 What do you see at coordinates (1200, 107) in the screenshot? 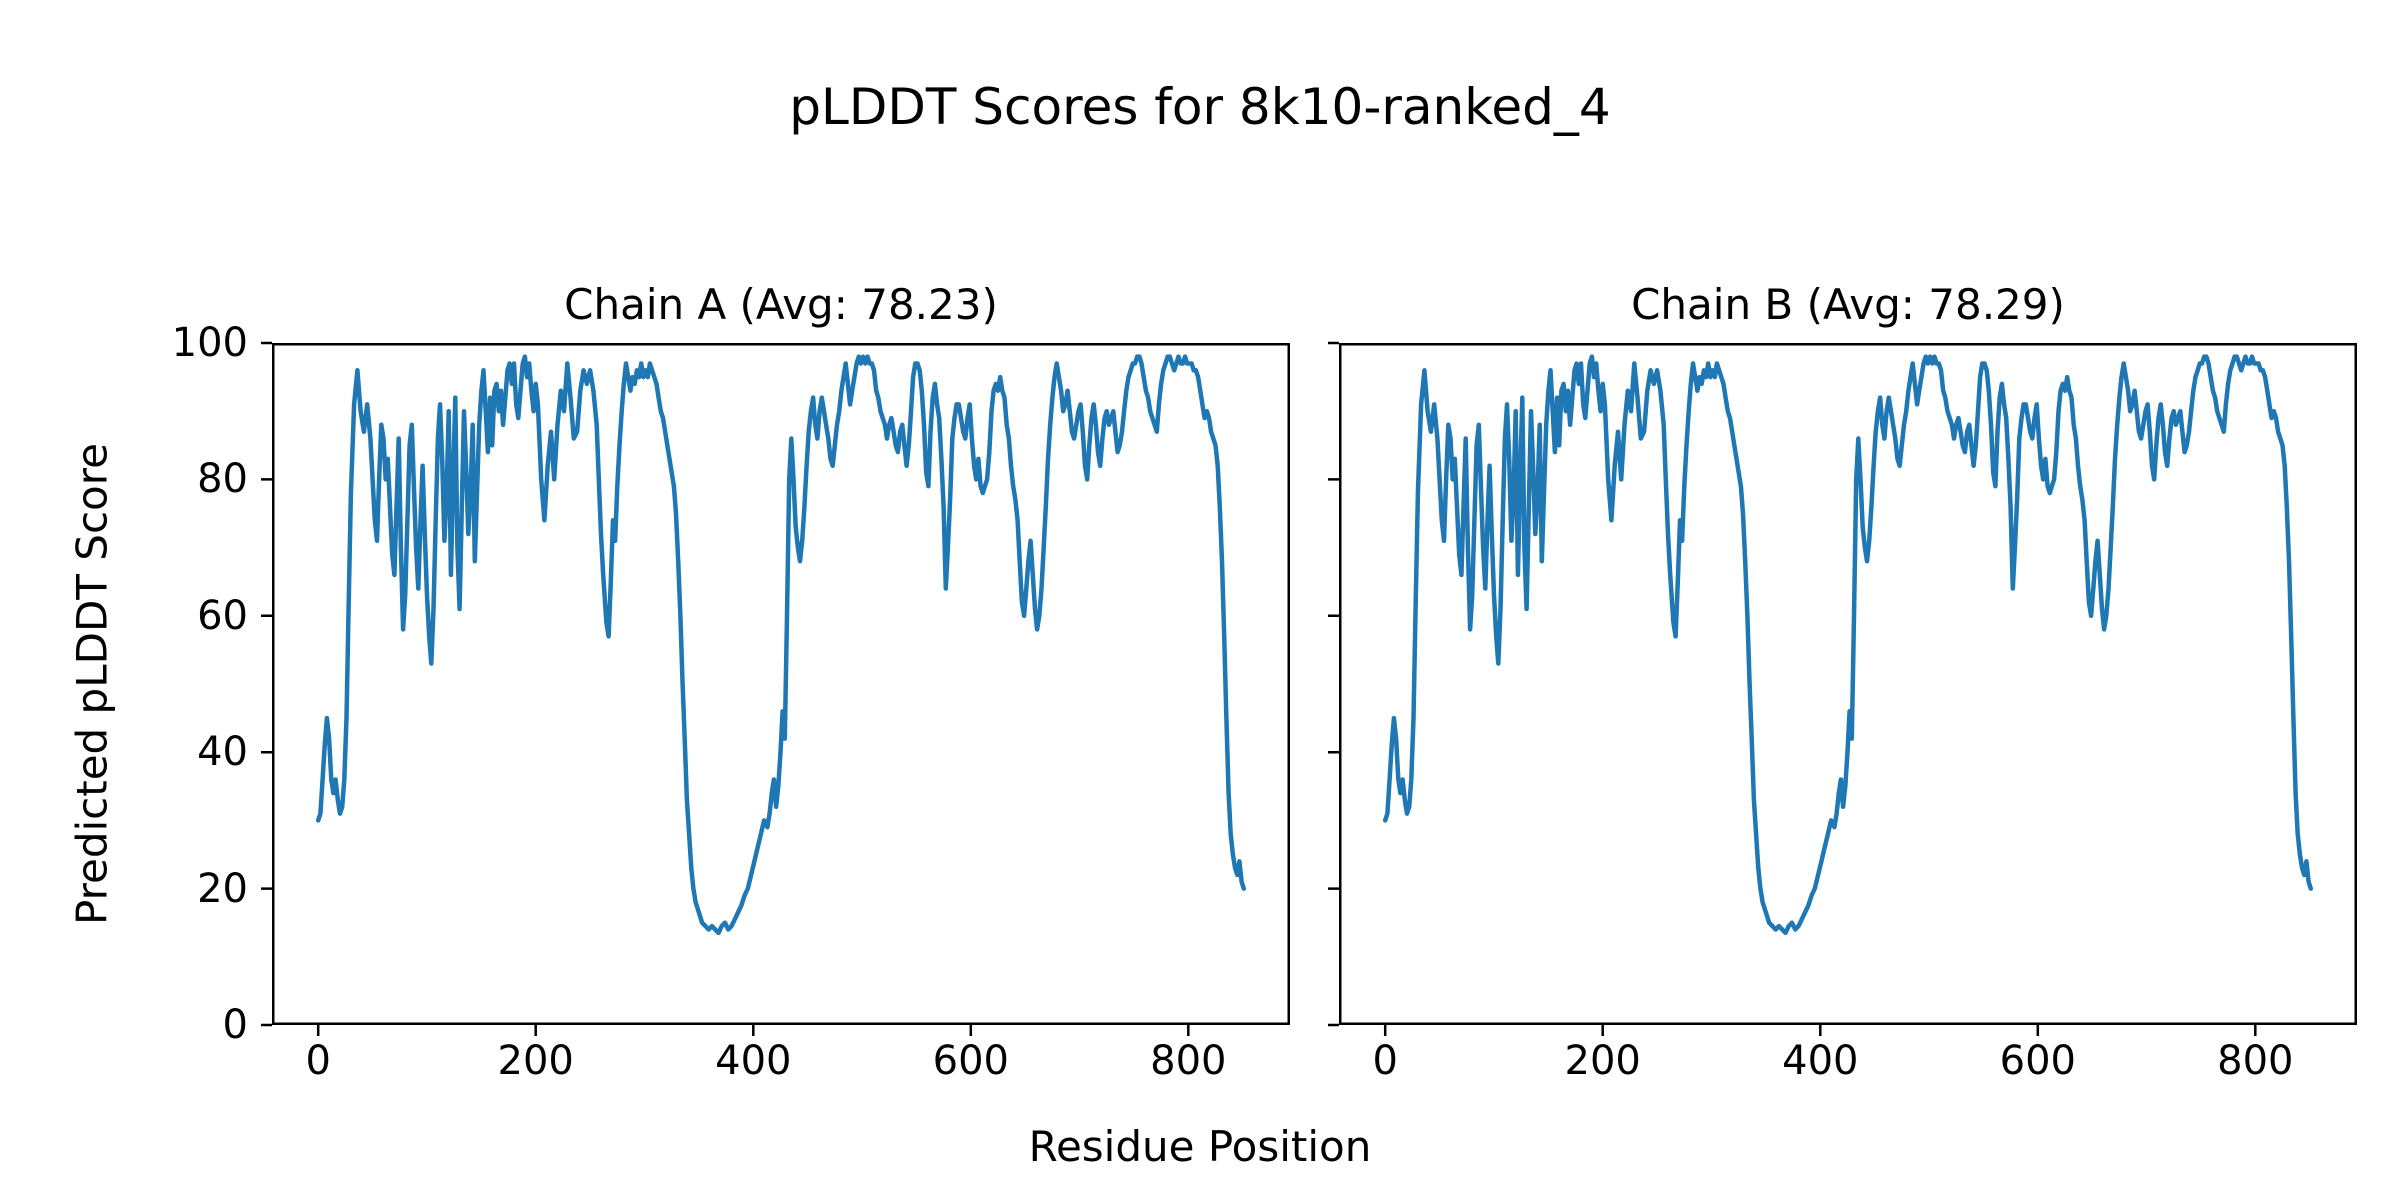
I see `figure-title: pLDDT Scores for 8k10-ranked_4` at bounding box center [1200, 107].